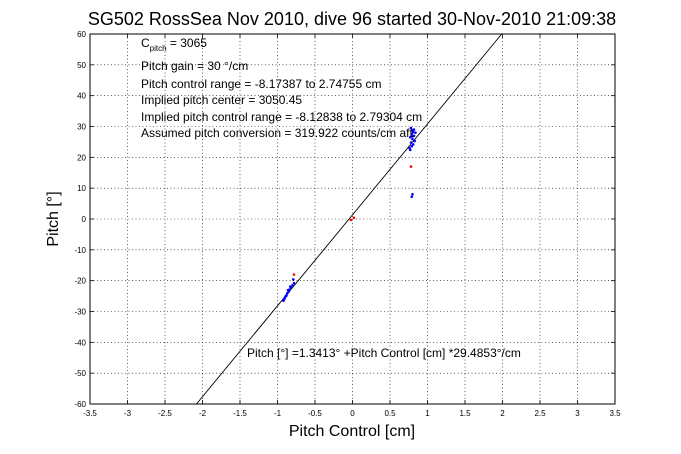 Image resolution: width=681 pixels, height=454 pixels. What do you see at coordinates (278, 413) in the screenshot?
I see `x-tick-label: -1` at bounding box center [278, 413].